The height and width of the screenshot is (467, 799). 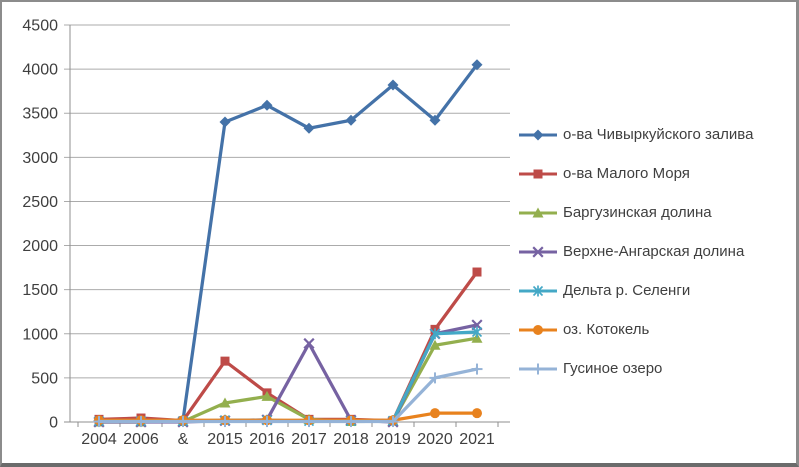 I want to click on y-axis-label: 1500, so click(x=40, y=290).